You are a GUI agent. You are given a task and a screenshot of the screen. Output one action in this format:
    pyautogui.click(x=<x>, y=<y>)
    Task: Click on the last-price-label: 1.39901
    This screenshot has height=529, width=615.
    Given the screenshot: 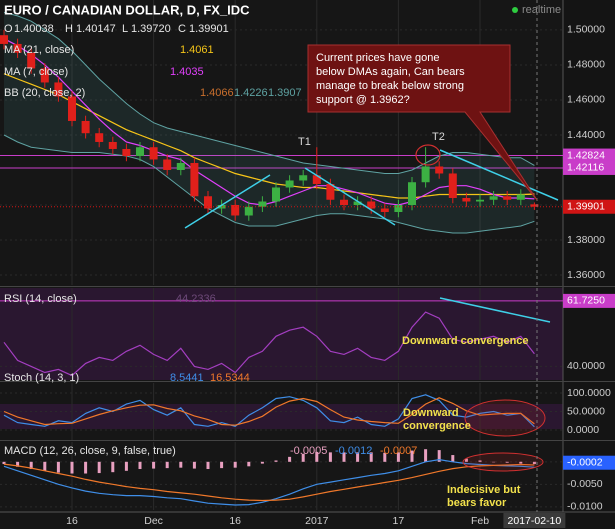 What is the action you would take?
    pyautogui.click(x=586, y=207)
    